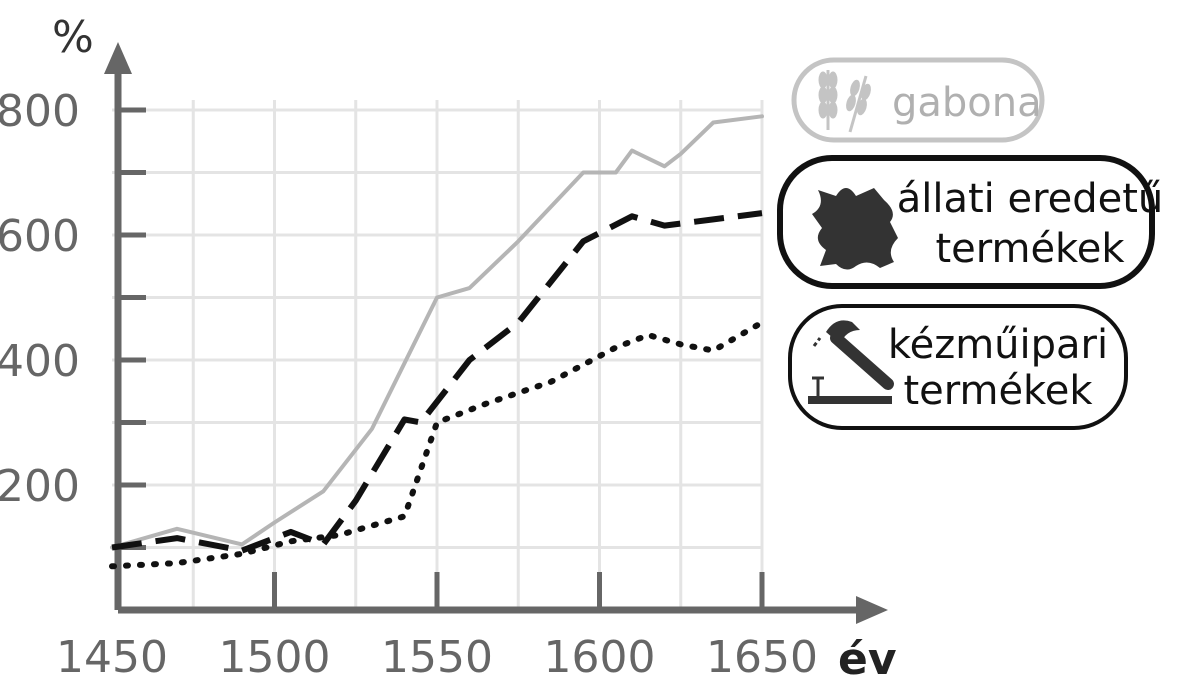  Describe the element at coordinates (867, 657) in the screenshot. I see `x-axis-title: év` at that location.